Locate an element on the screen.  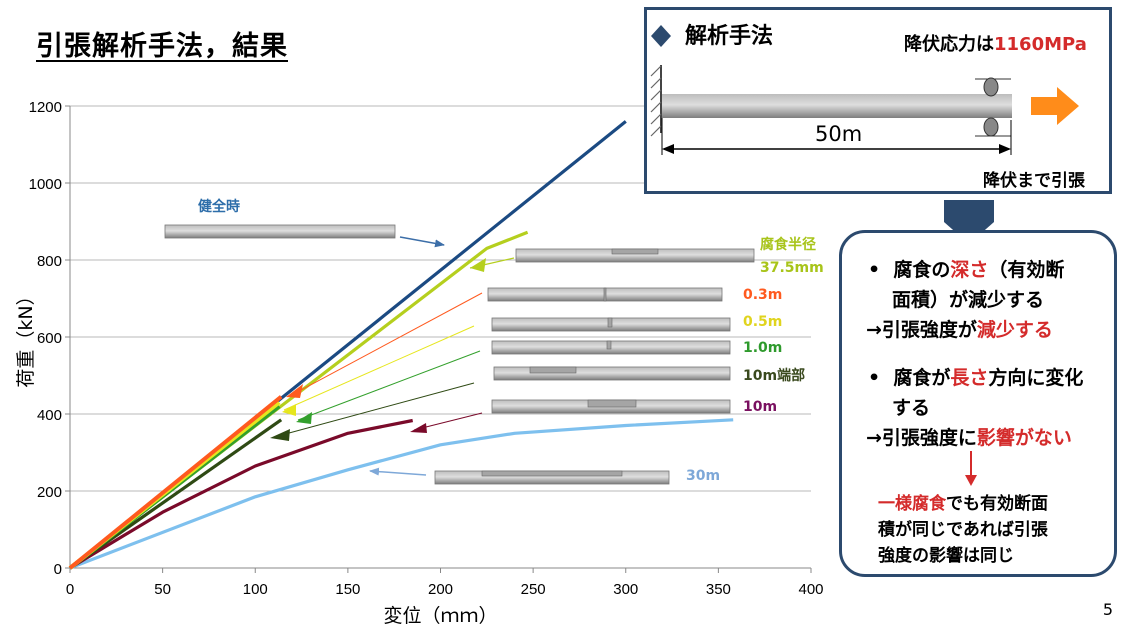
bullet-1-line-1: • 腐食の深さ（有効断 is located at coordinates (966, 270).